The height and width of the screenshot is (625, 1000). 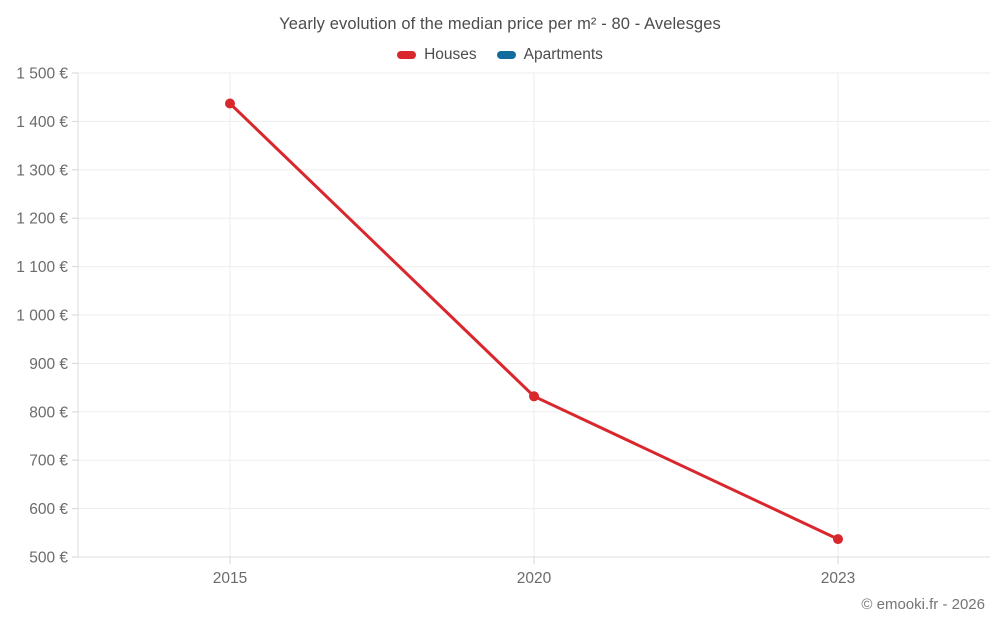 What do you see at coordinates (48, 509) in the screenshot?
I see `y-axis-tick-label: 600 €` at bounding box center [48, 509].